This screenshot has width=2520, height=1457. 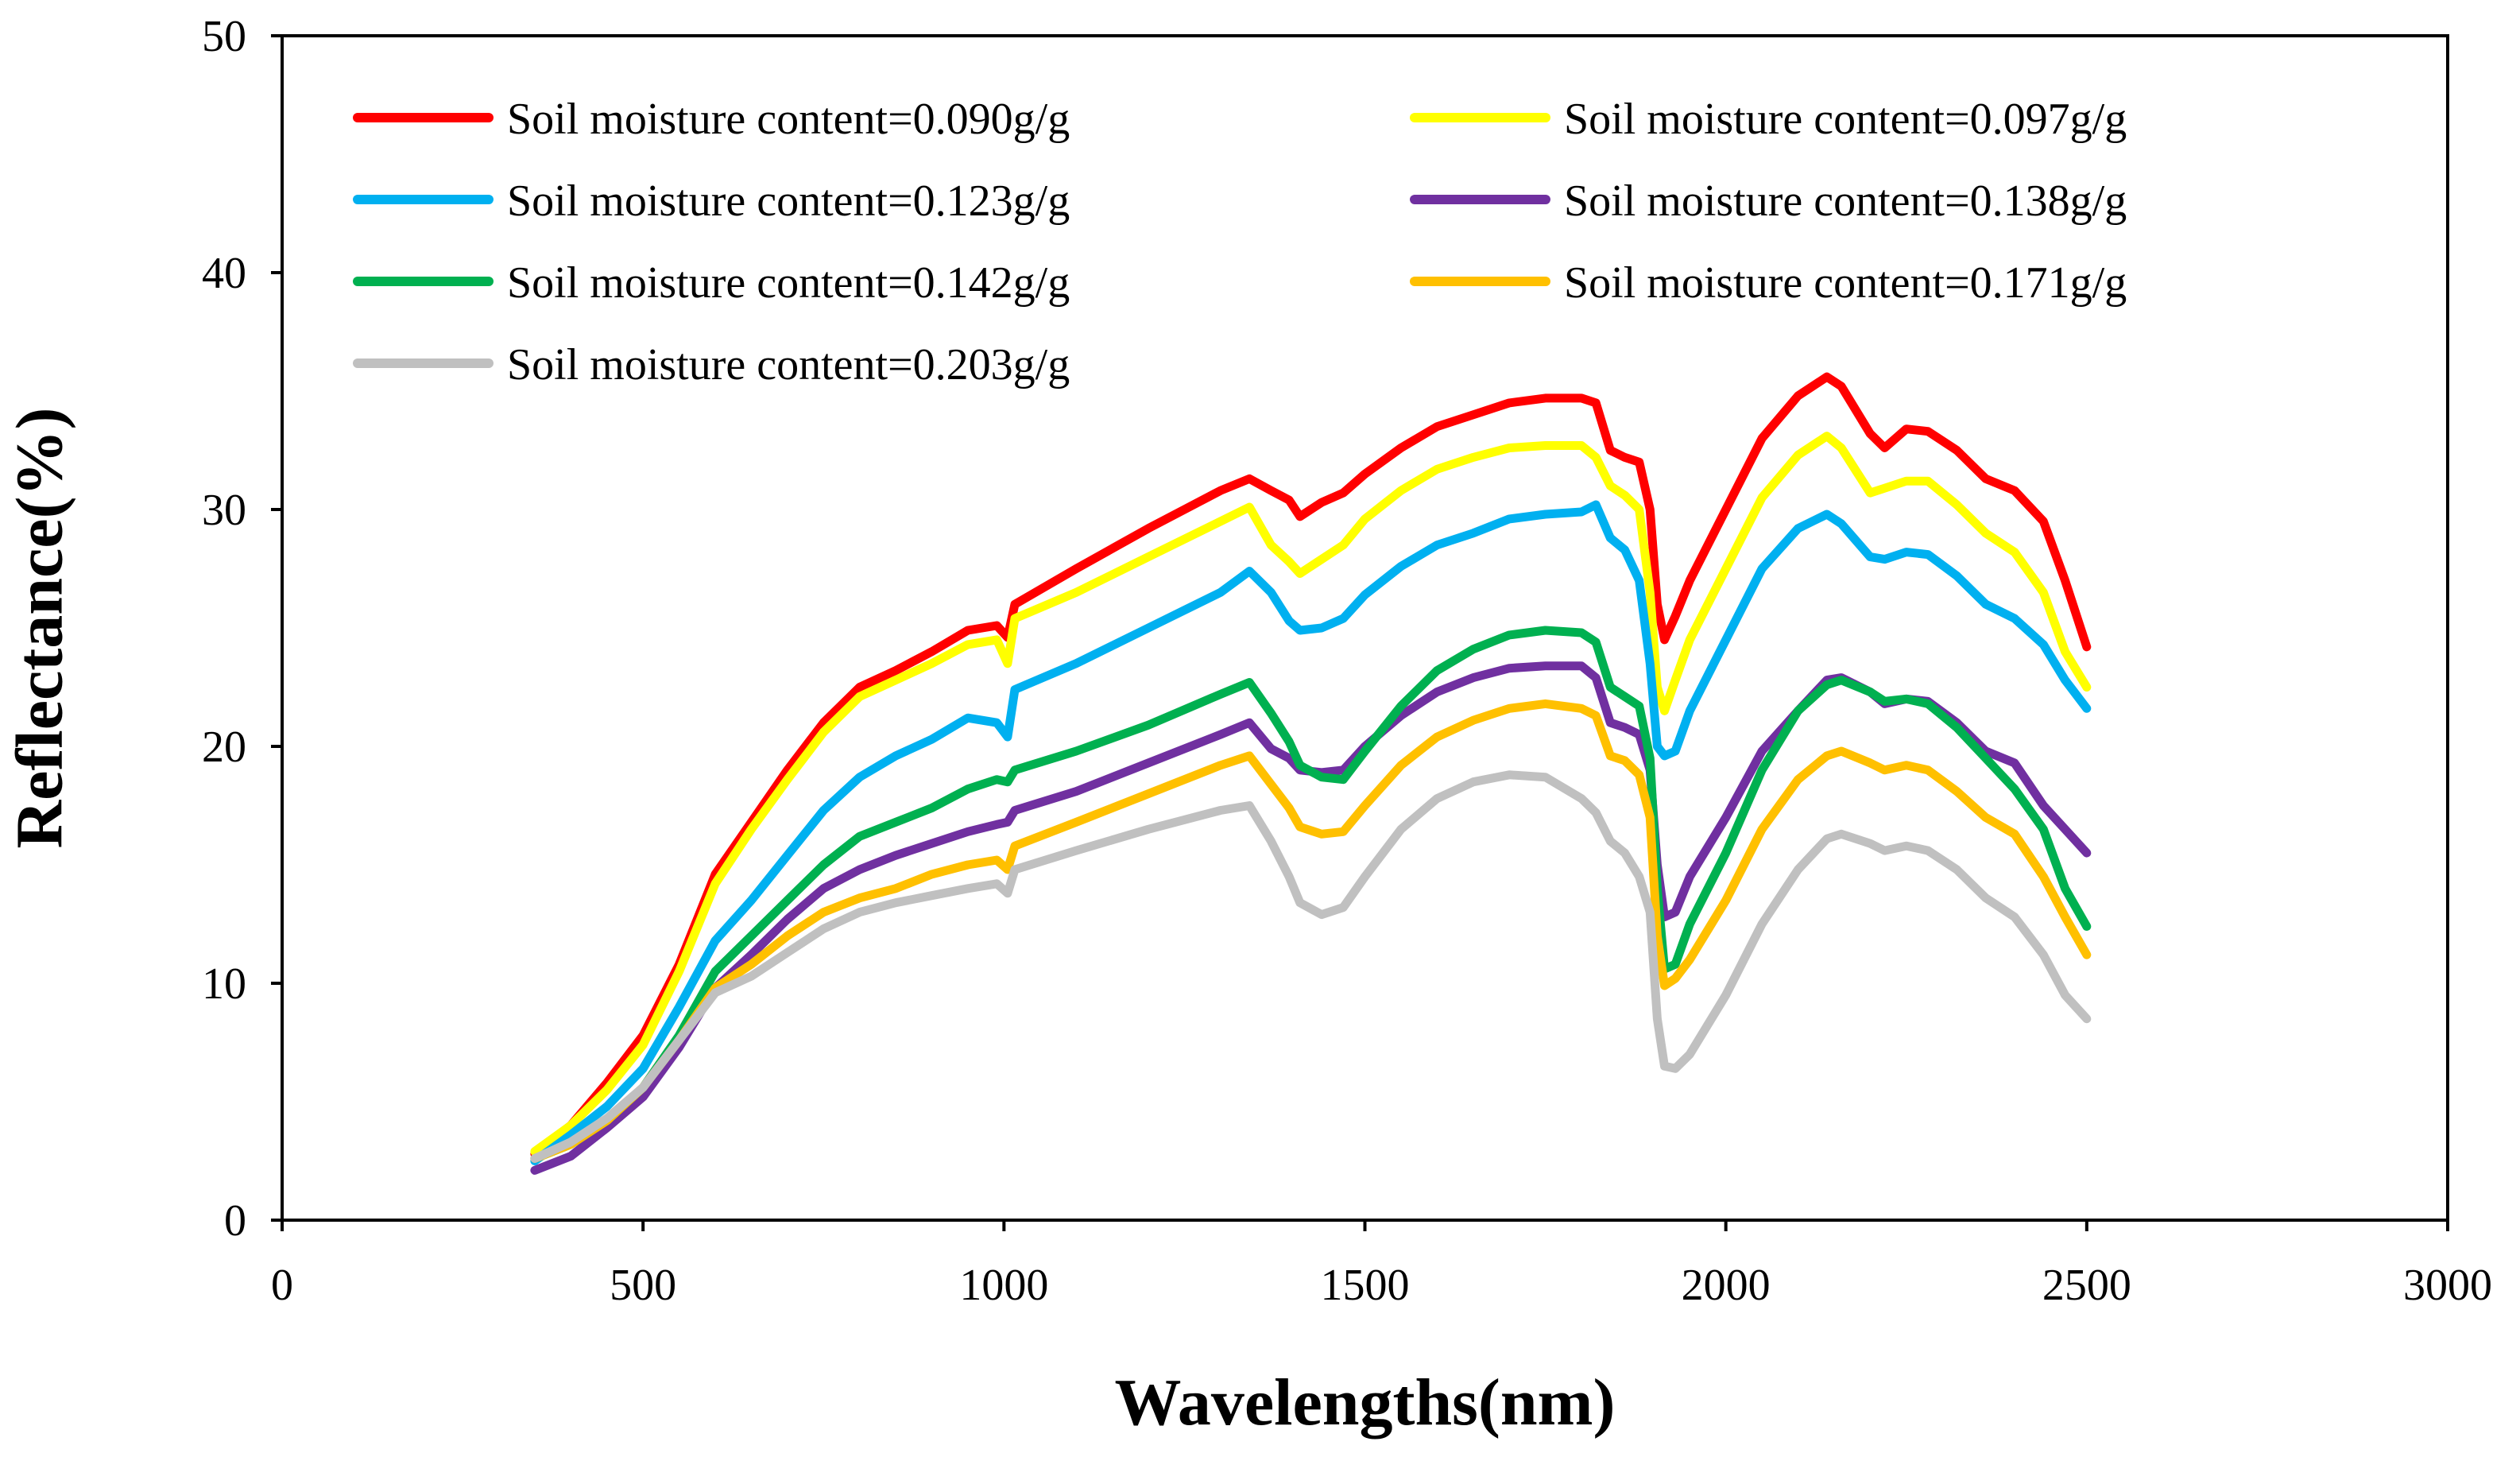 What do you see at coordinates (1845, 201) in the screenshot?
I see `legend-label-4: Soil moisture content=0.138g/g` at bounding box center [1845, 201].